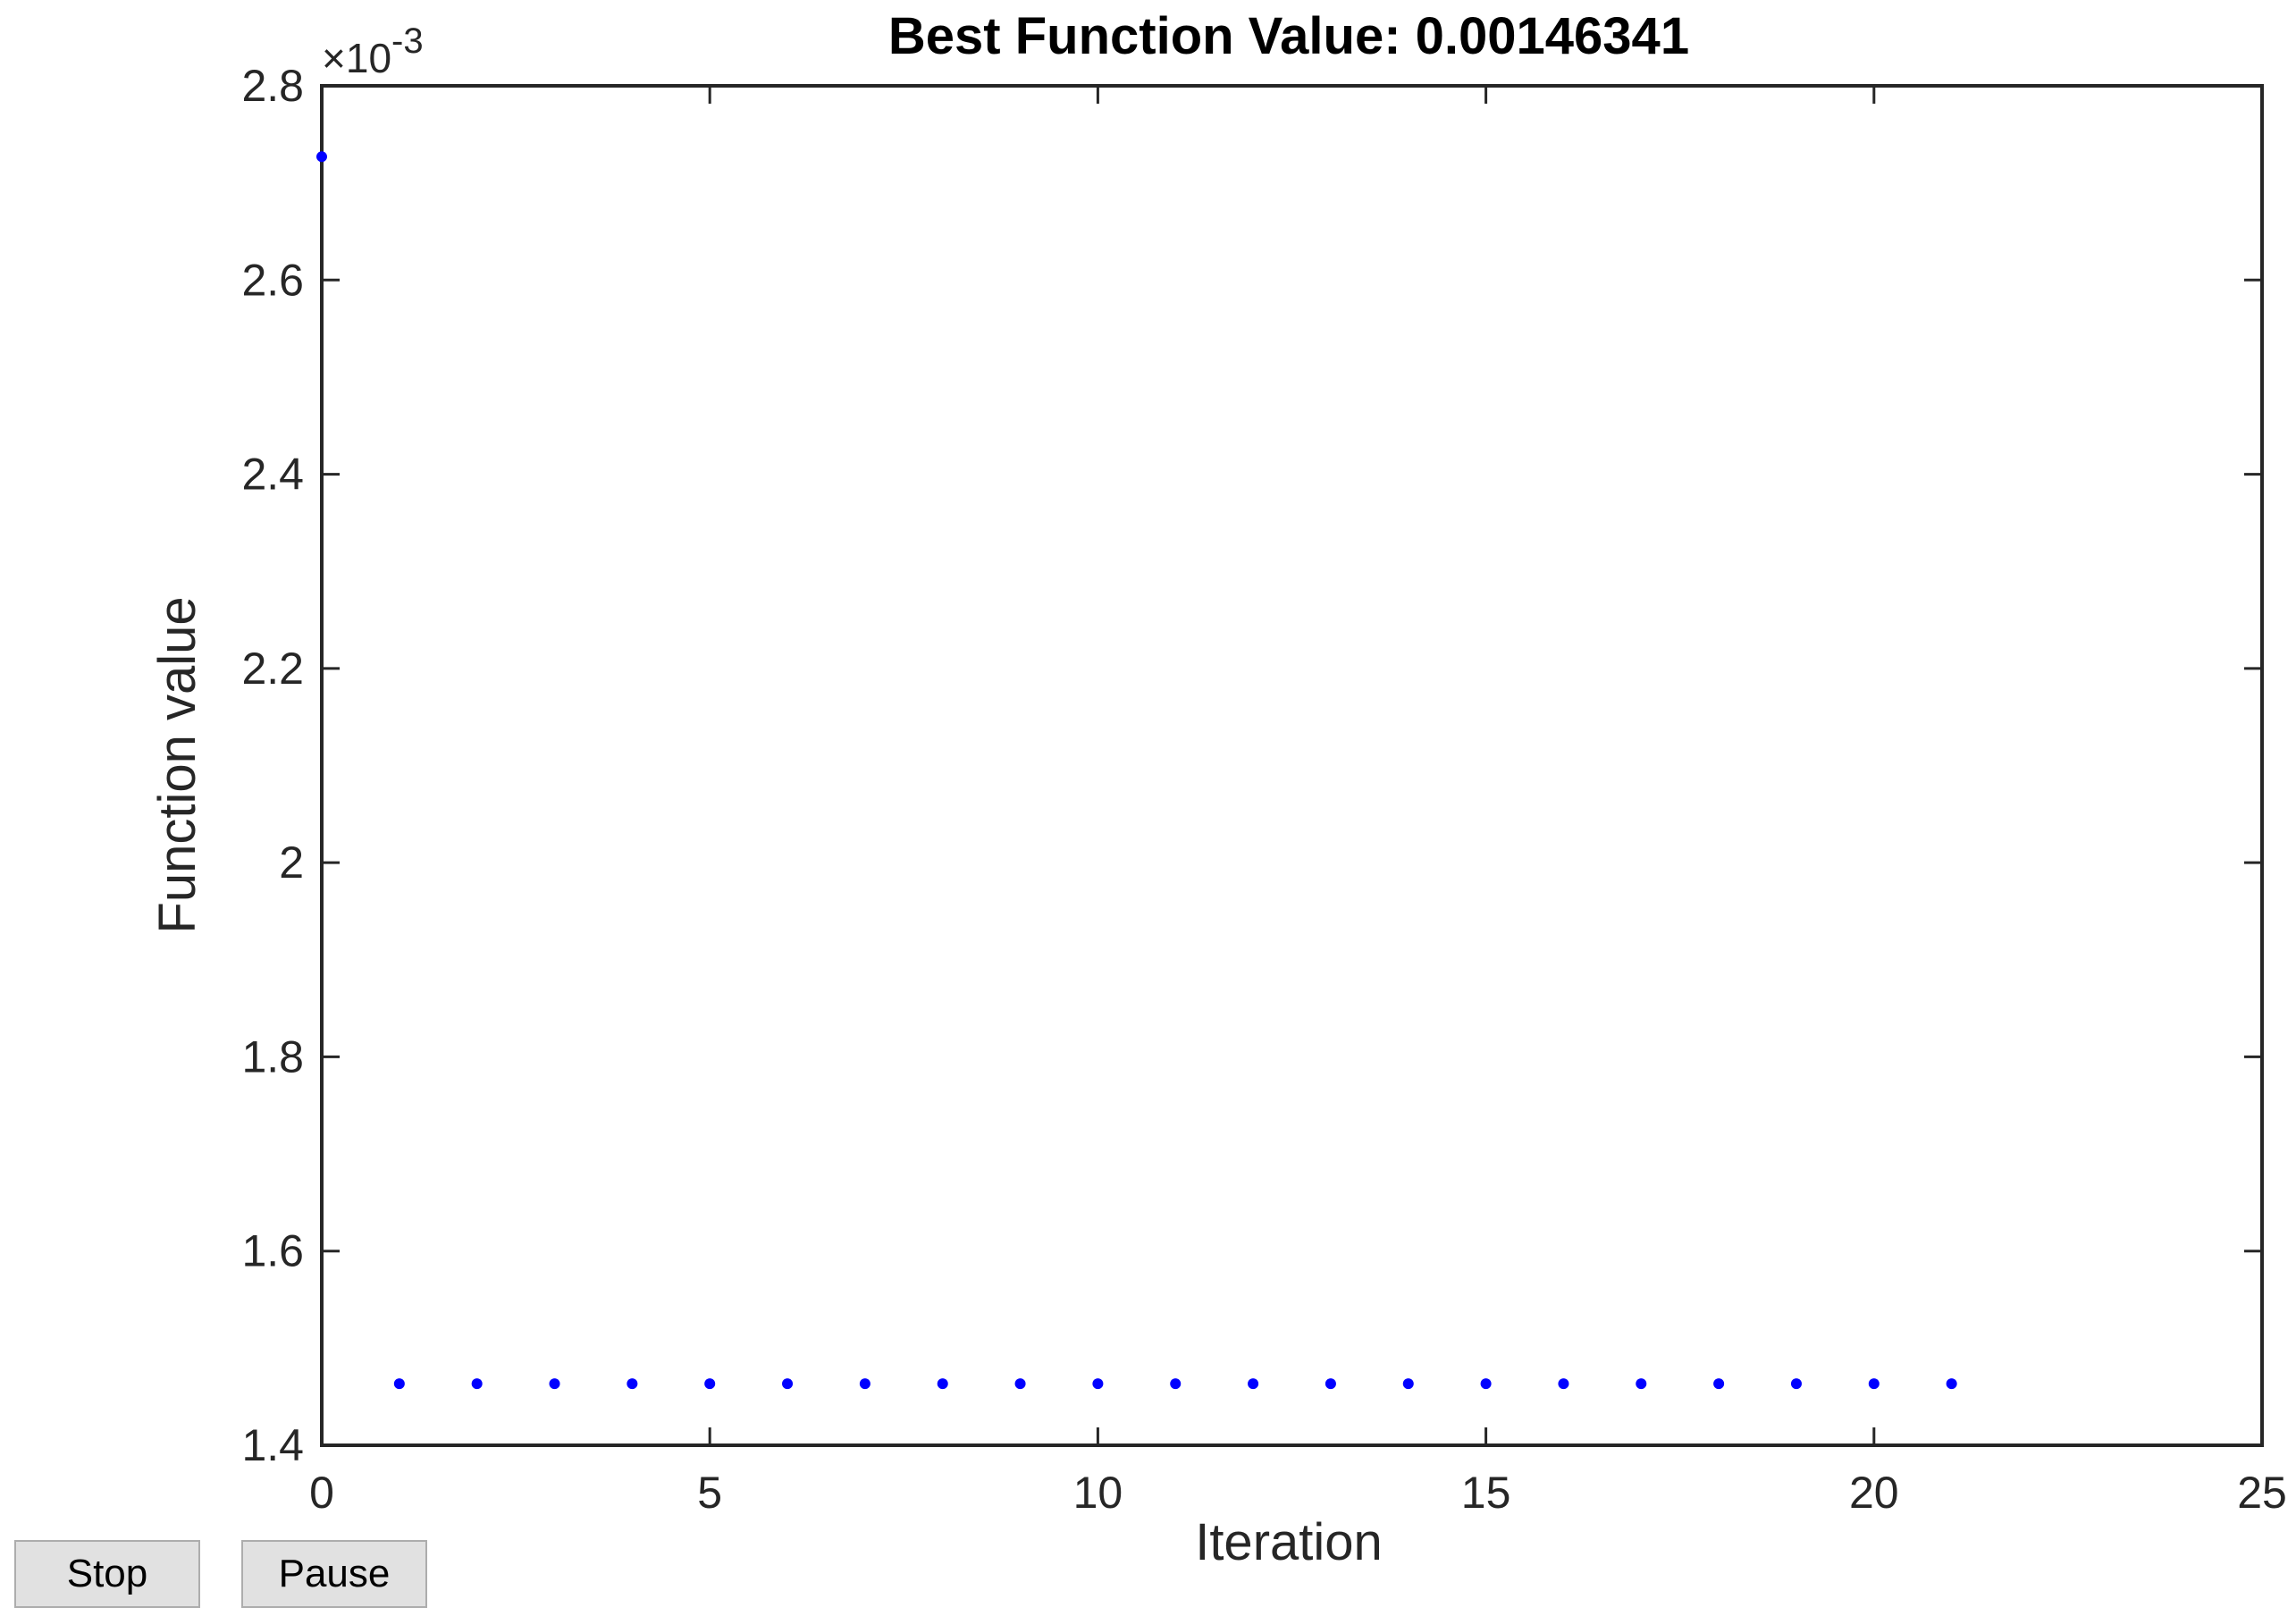 Image resolution: width=2296 pixels, height=1616 pixels. I want to click on y-tick-label: 1.6, so click(272, 1251).